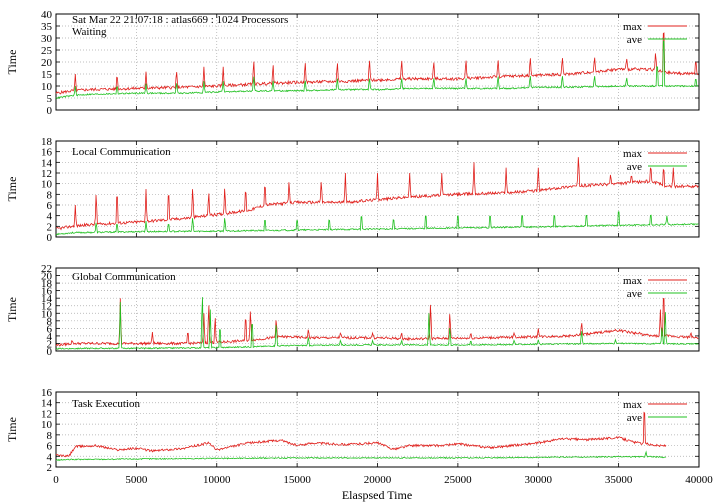 The image size is (720, 504). Describe the element at coordinates (47, 15) in the screenshot. I see `waiting-y-tick-label: 40` at that location.